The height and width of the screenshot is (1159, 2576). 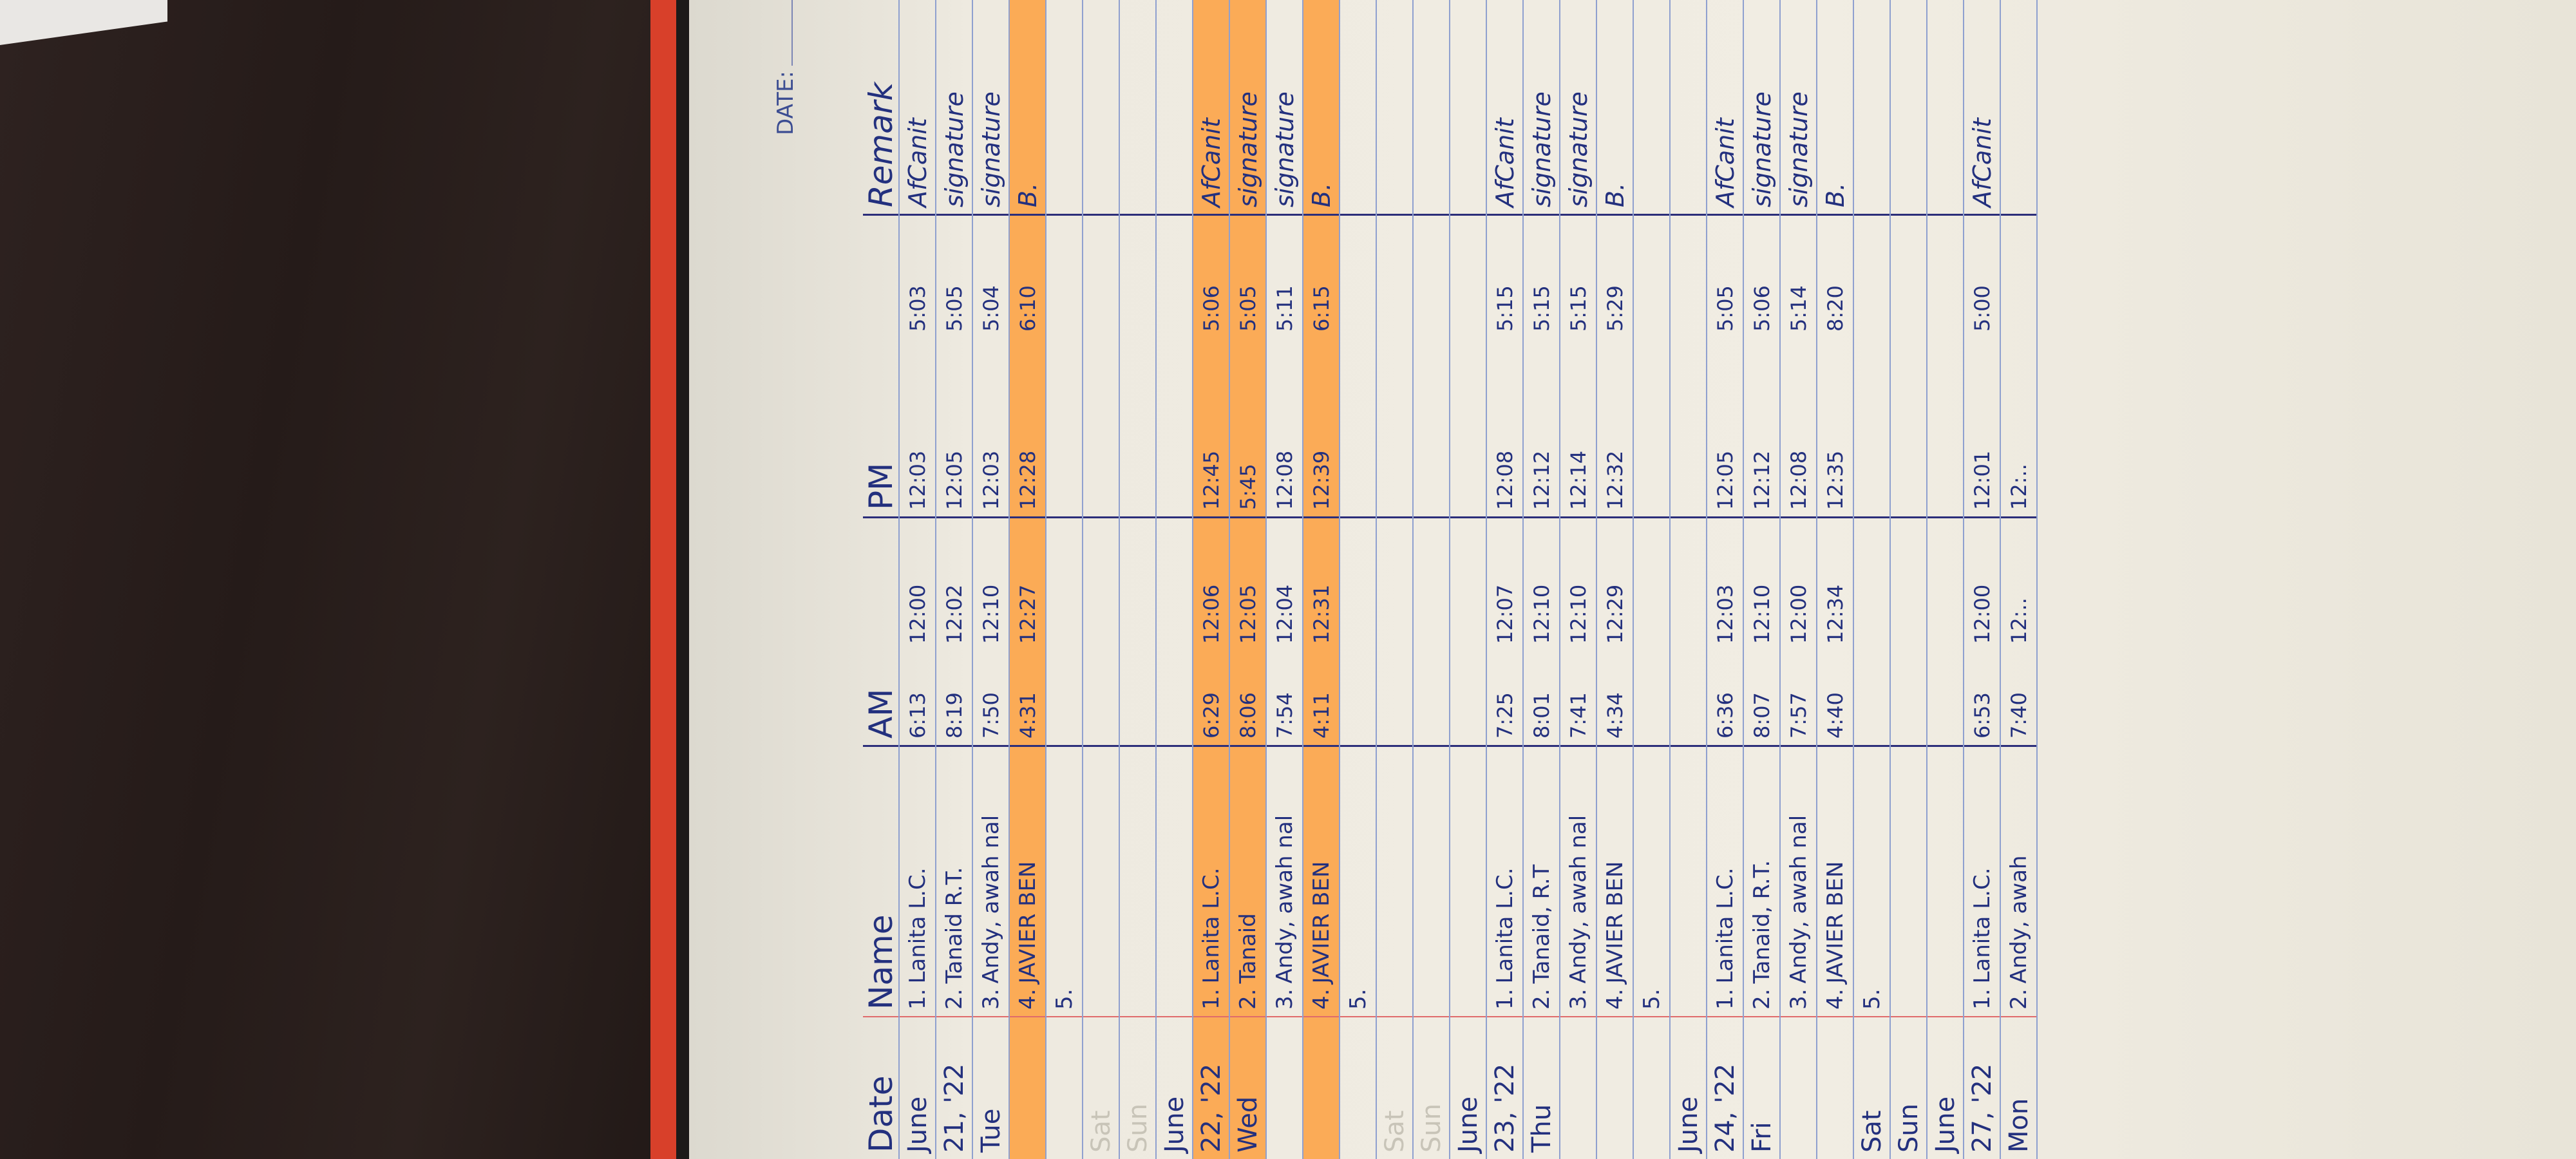 I want to click on am-out-cell: 12:.., so click(x=2018, y=621).